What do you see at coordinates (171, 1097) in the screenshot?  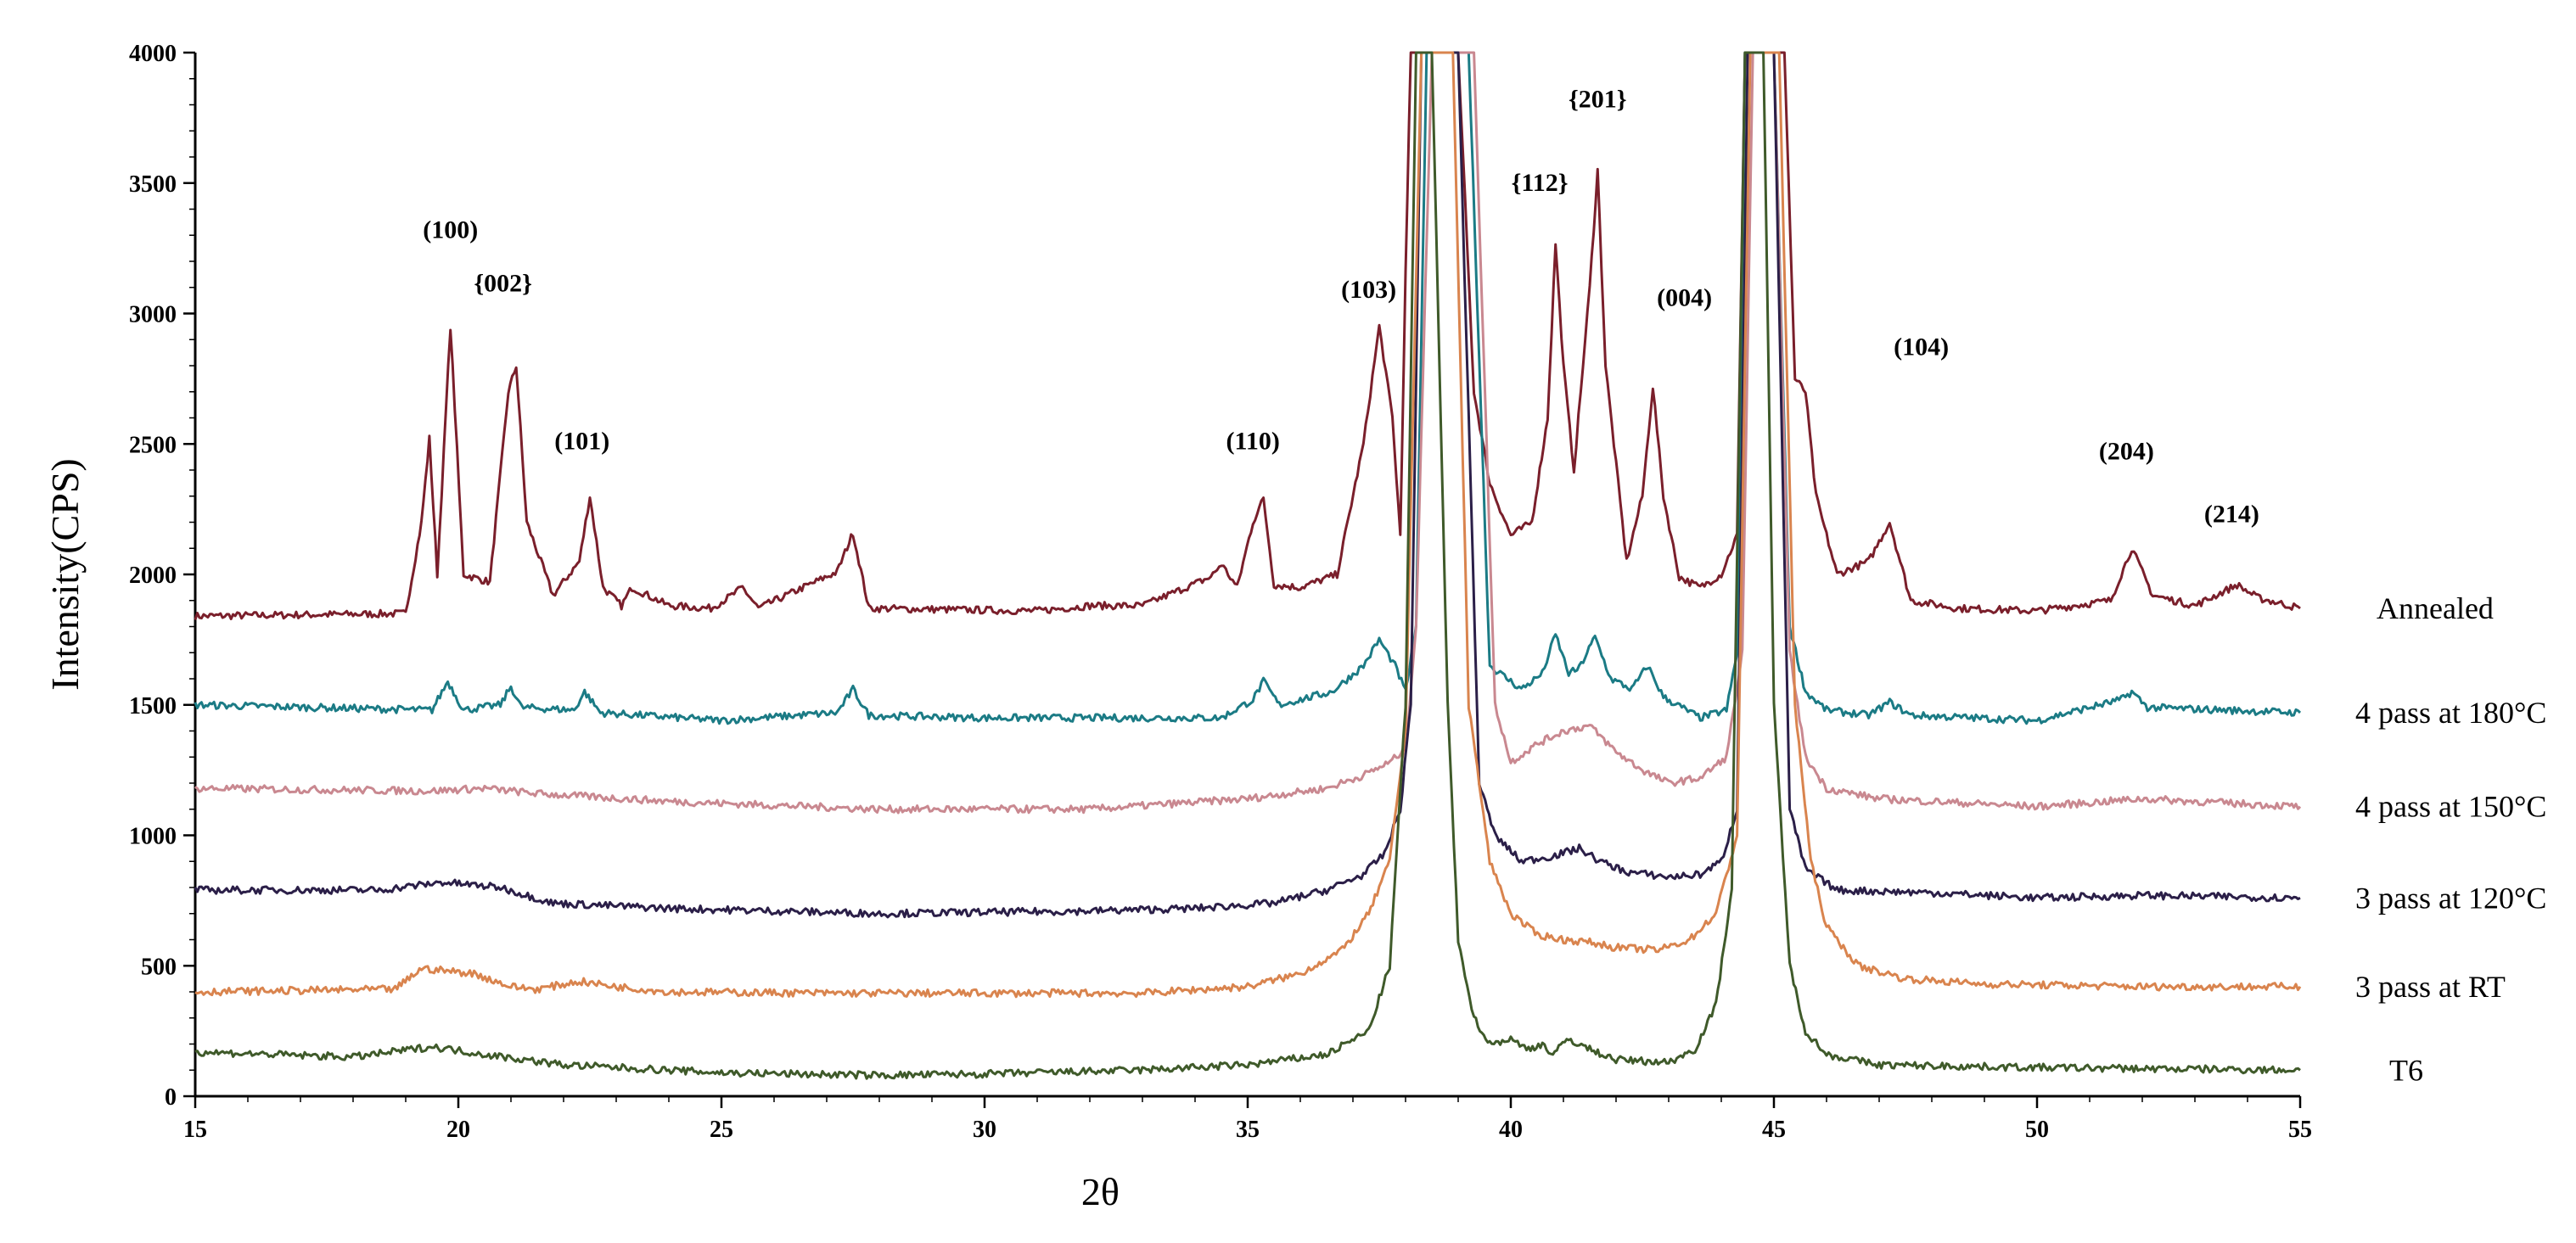 I see `y-tick-label: 0` at bounding box center [171, 1097].